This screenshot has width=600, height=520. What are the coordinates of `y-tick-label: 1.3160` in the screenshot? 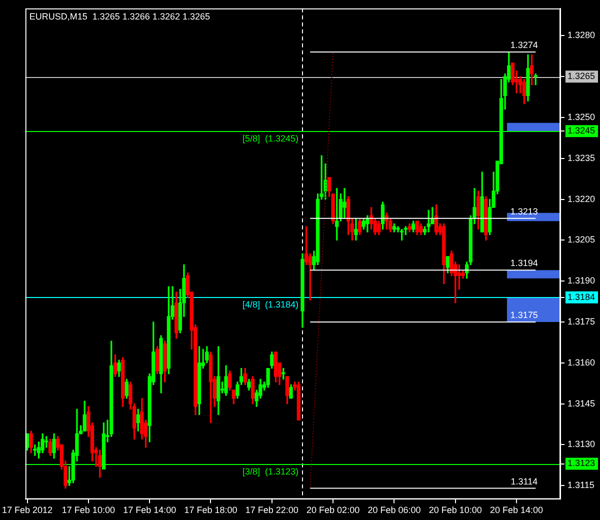 It's located at (581, 362).